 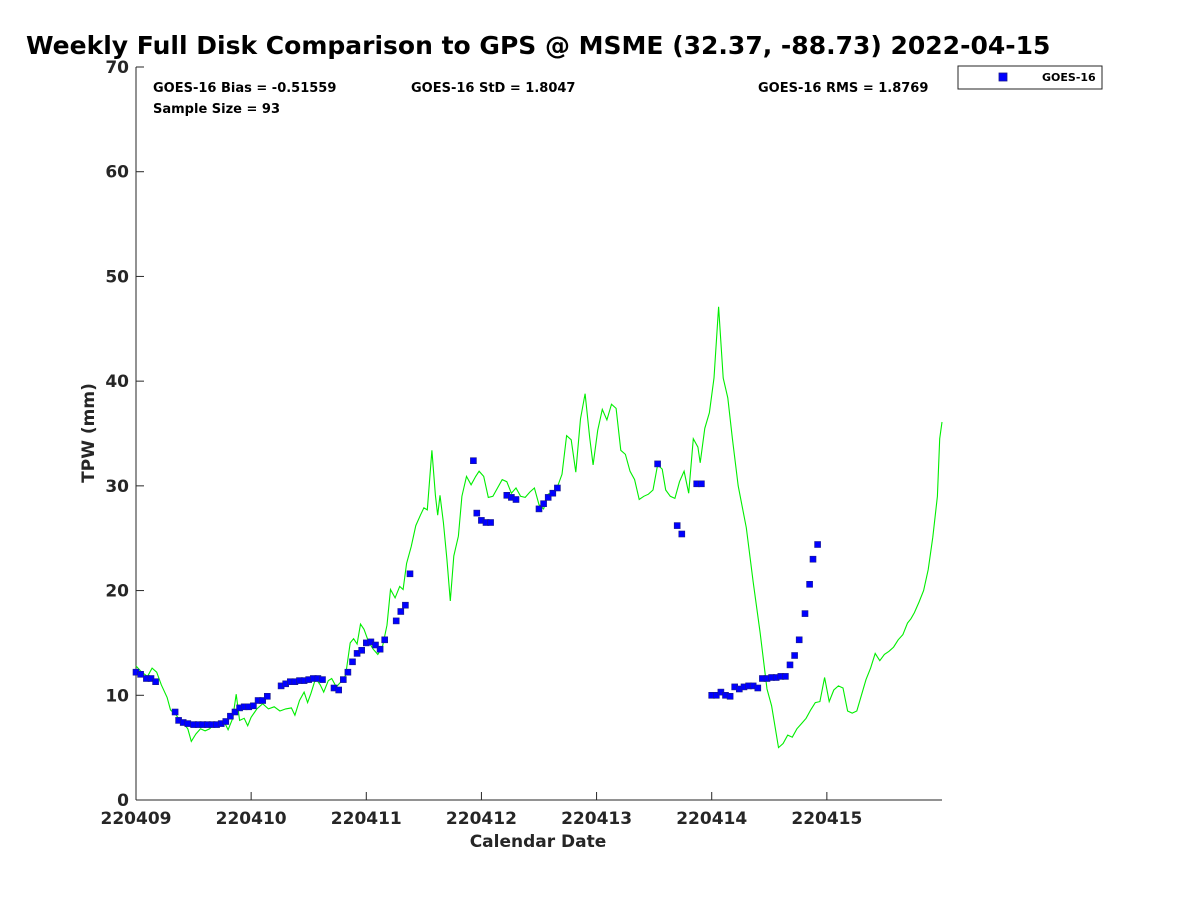 I want to click on x-tick-label: 220415, so click(x=826, y=819).